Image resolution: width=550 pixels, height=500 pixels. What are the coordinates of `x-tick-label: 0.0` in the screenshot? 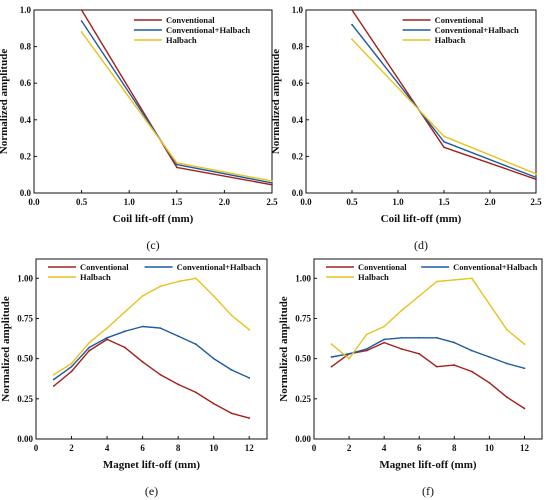 It's located at (34, 202).